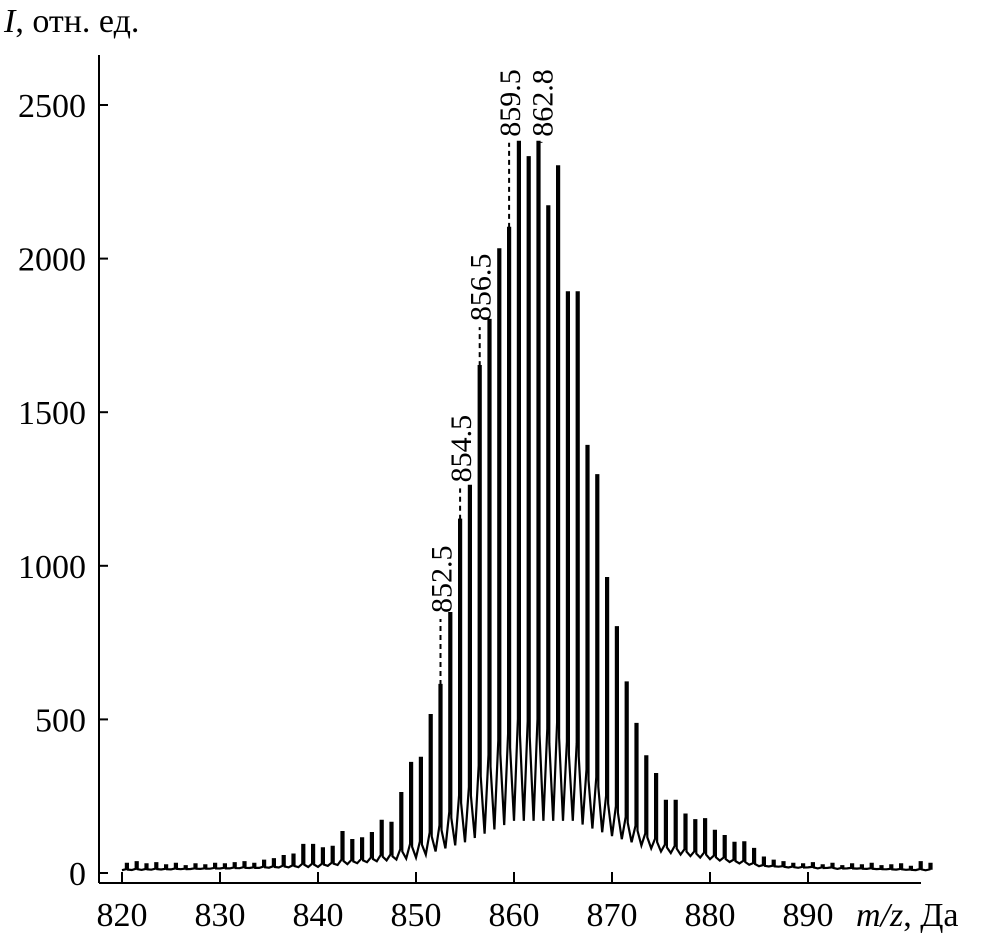 The height and width of the screenshot is (938, 995). I want to click on x-tick-label: 890, so click(808, 915).